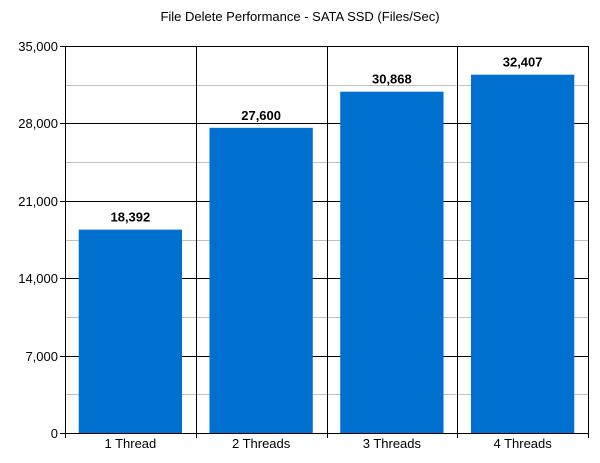 This screenshot has width=600, height=463. What do you see at coordinates (38, 201) in the screenshot?
I see `y-tick-label: 21,000` at bounding box center [38, 201].